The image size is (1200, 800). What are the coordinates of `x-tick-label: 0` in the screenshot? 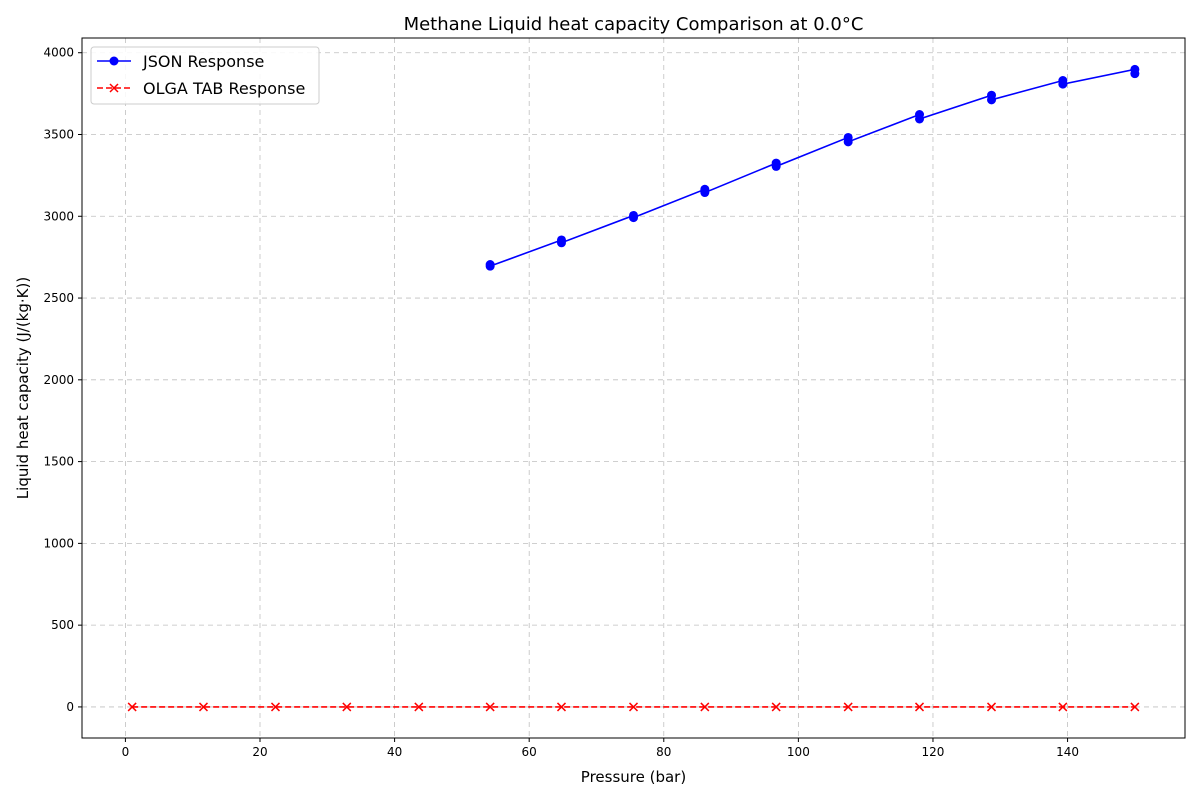 It's located at (126, 752).